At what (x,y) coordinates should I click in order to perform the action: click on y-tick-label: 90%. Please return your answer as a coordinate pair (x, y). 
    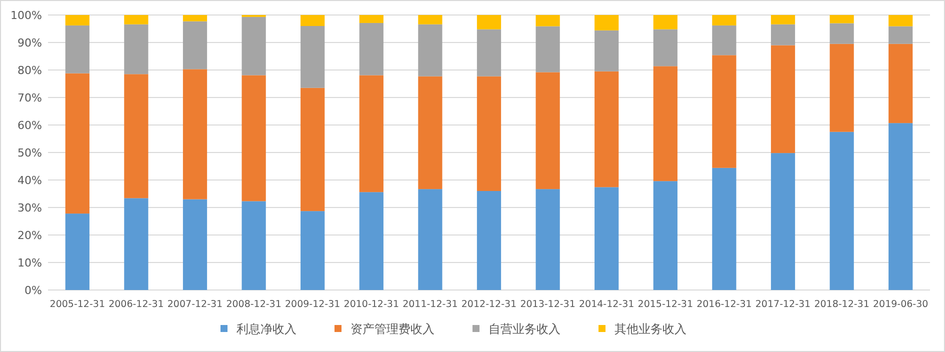
    Looking at the image, I should click on (30, 43).